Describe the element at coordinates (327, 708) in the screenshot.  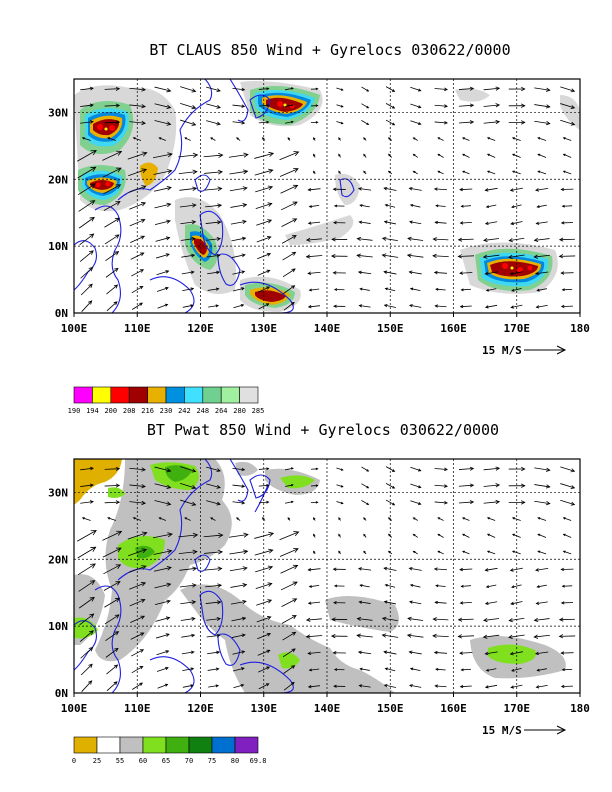
I see `x-tick-label: 140E` at that location.